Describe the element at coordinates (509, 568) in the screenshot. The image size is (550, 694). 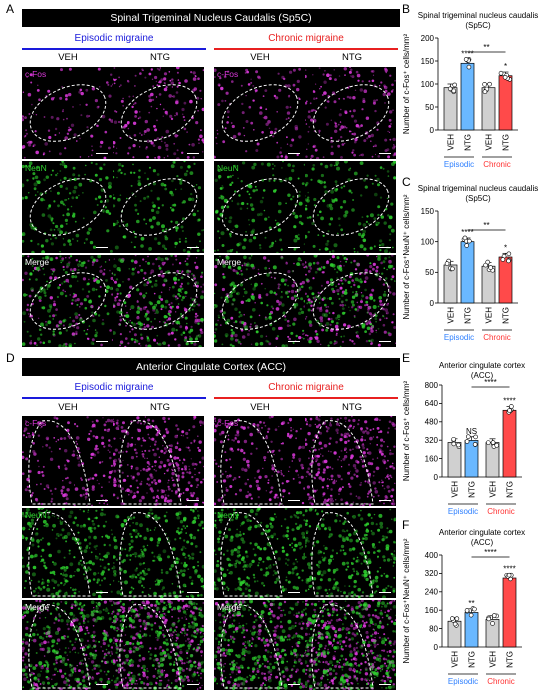
I see `significance-label: ****` at that location.